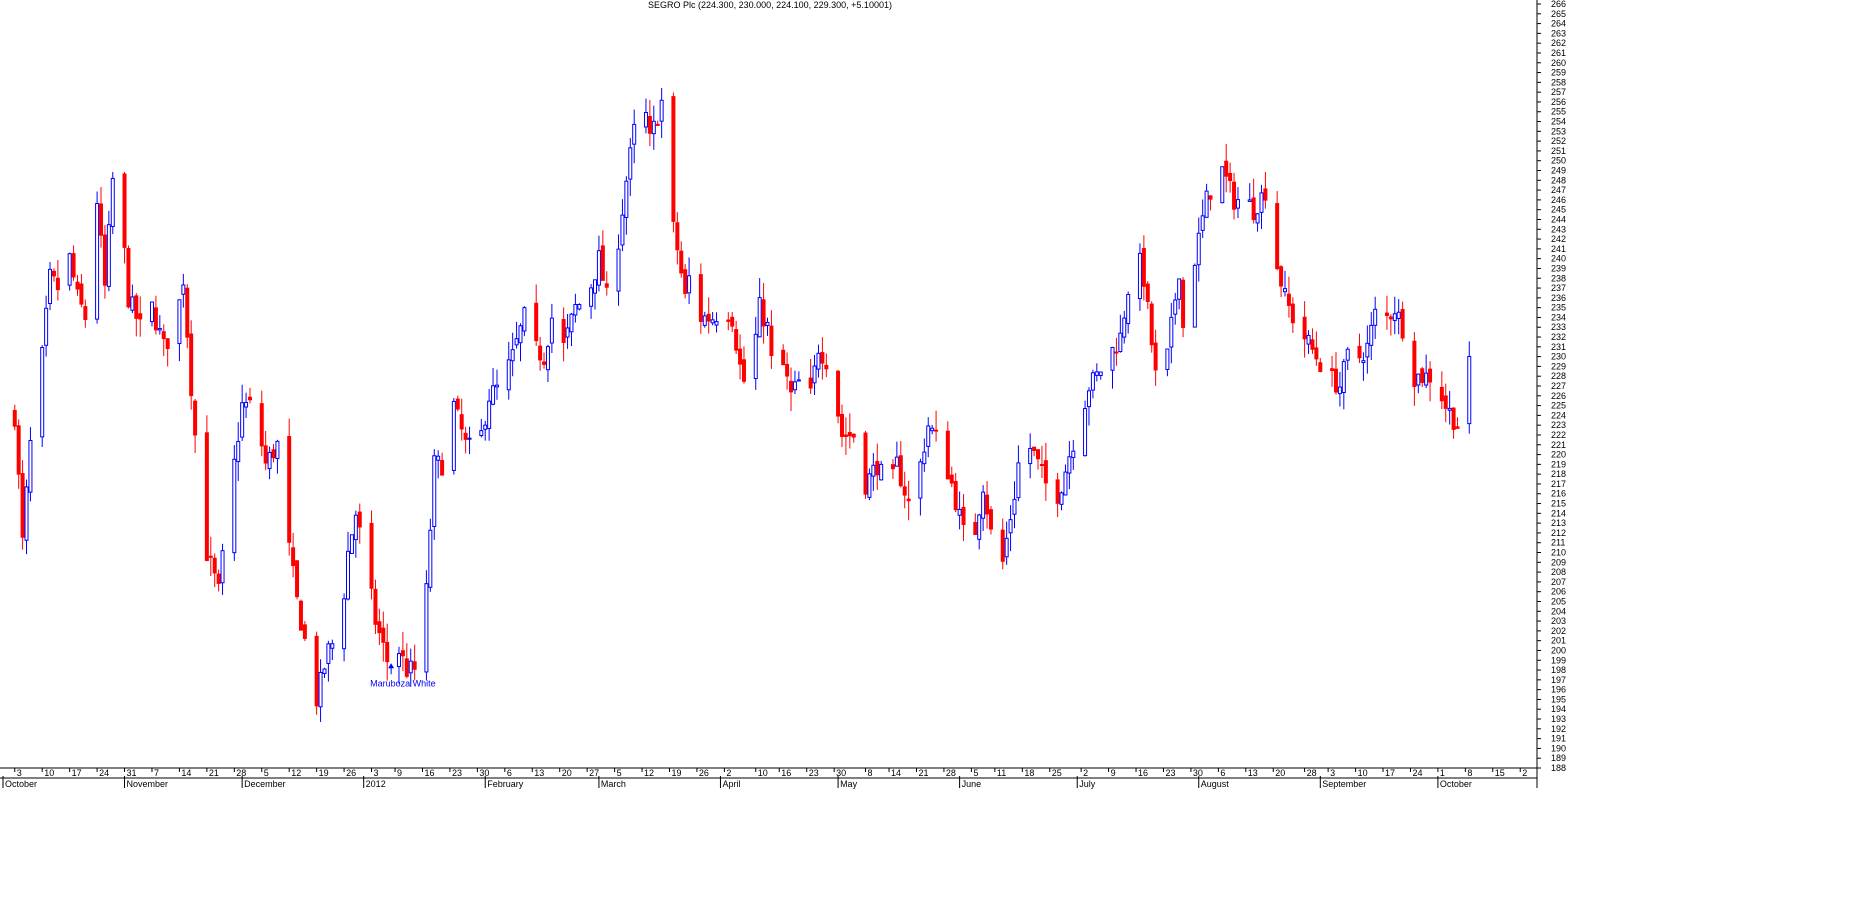 The height and width of the screenshot is (904, 1860). I want to click on y-tick-label: 213, so click(1558, 523).